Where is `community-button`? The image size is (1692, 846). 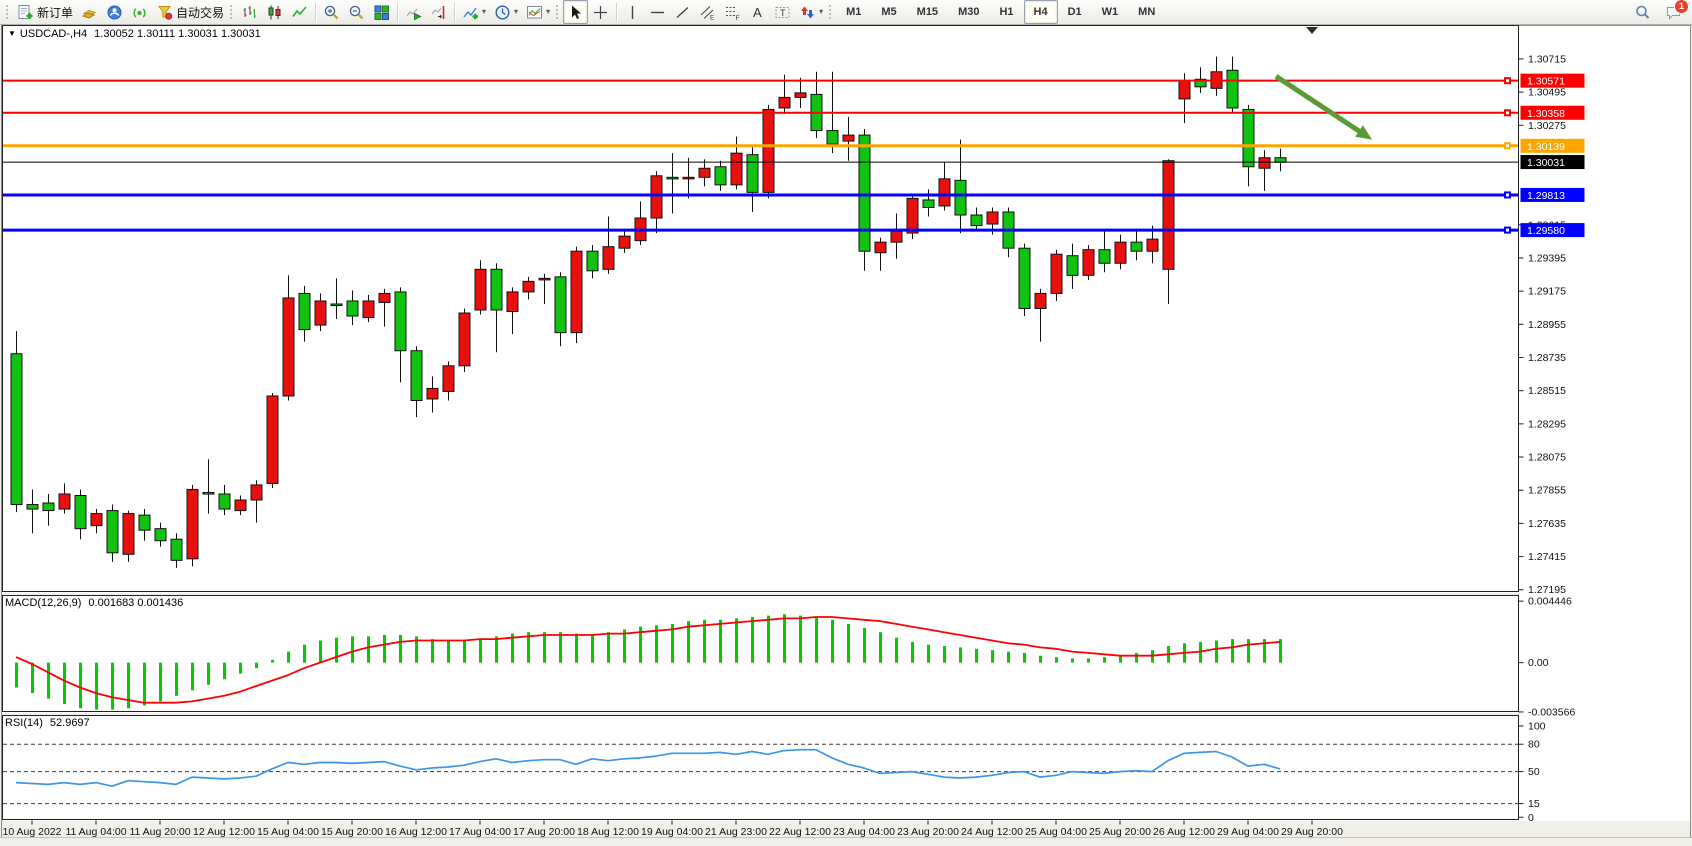
community-button is located at coordinates (114, 12).